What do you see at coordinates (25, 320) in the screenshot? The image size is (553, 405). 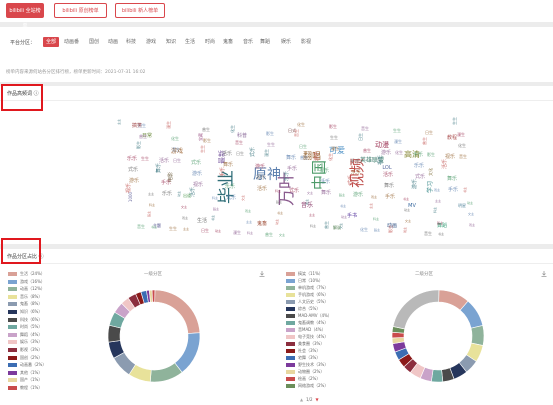 I see `left-legend-item: 科技（6%）` at bounding box center [25, 320].